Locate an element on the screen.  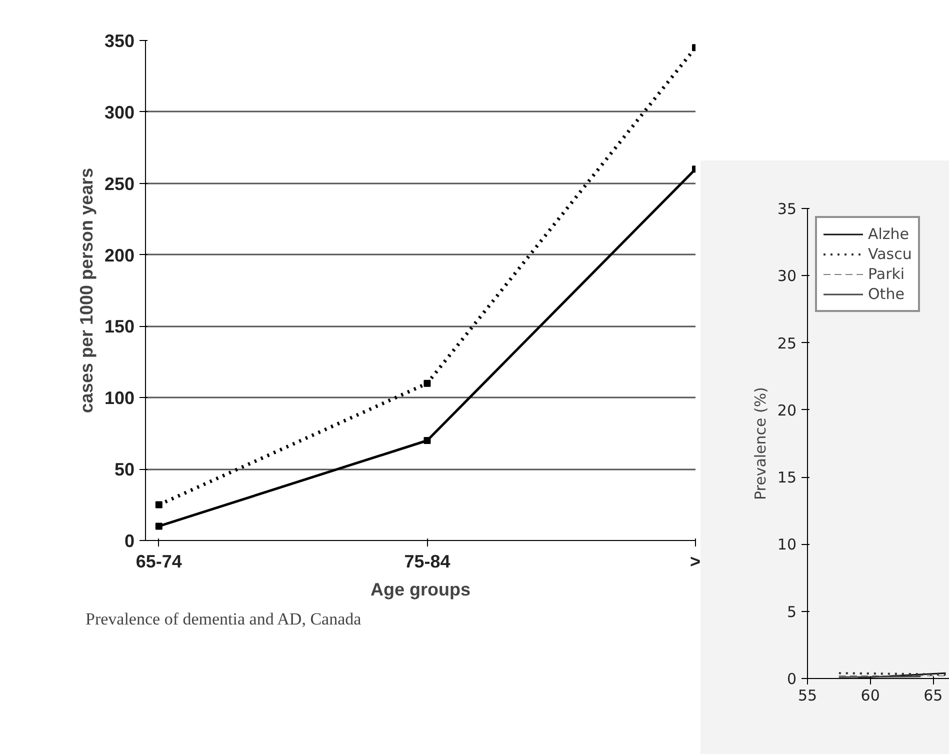
legend-label: Vascu is located at coordinates (890, 254).